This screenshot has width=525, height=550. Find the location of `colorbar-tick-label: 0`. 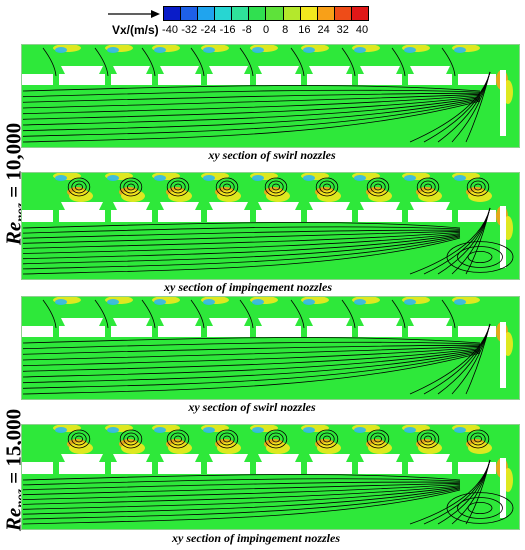

colorbar-tick-label: 0 is located at coordinates (266, 30).